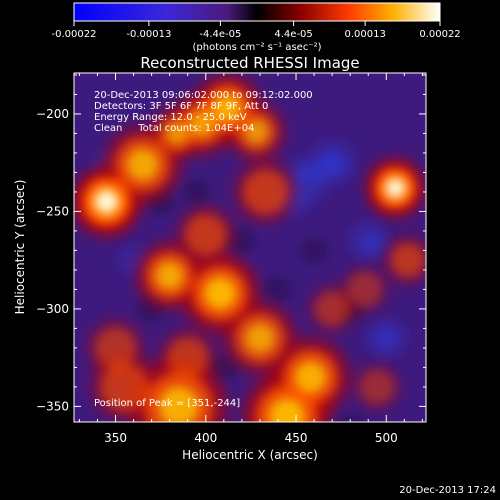 This screenshot has width=500, height=500. Describe the element at coordinates (364, 34) in the screenshot. I see `colorbar-tick-label: 0.00013` at that location.